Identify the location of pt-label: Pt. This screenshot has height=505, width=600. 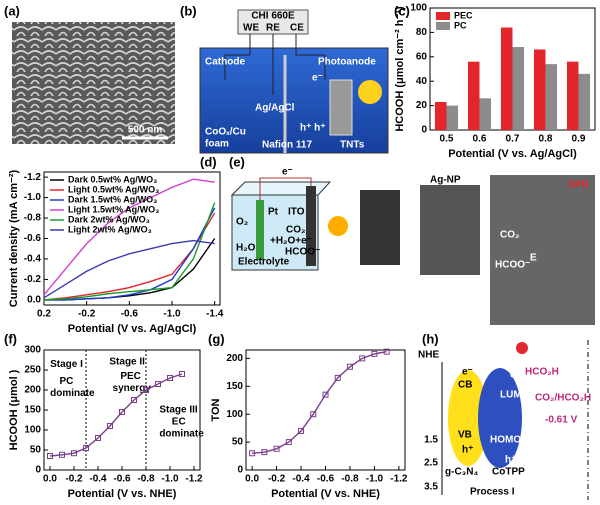
(273, 212).